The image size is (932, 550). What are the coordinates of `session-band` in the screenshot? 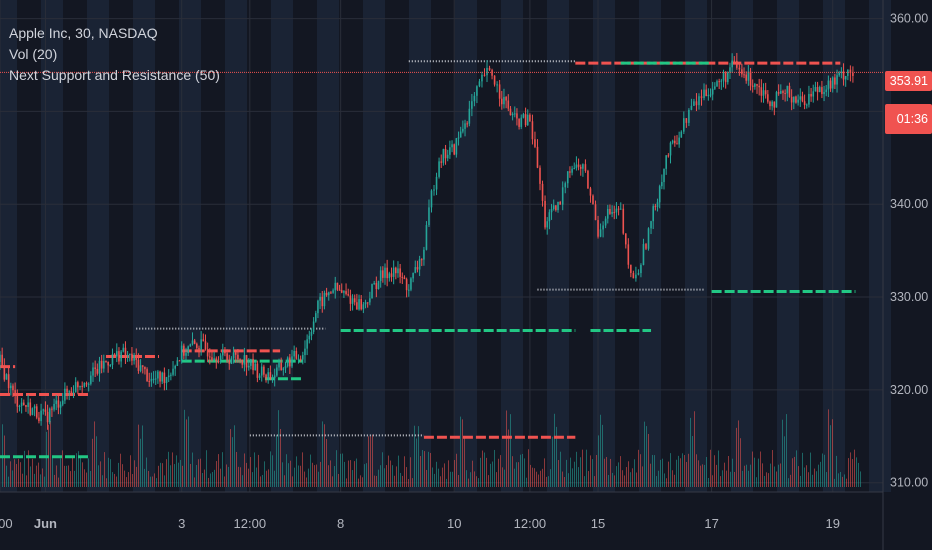 It's located at (604, 246).